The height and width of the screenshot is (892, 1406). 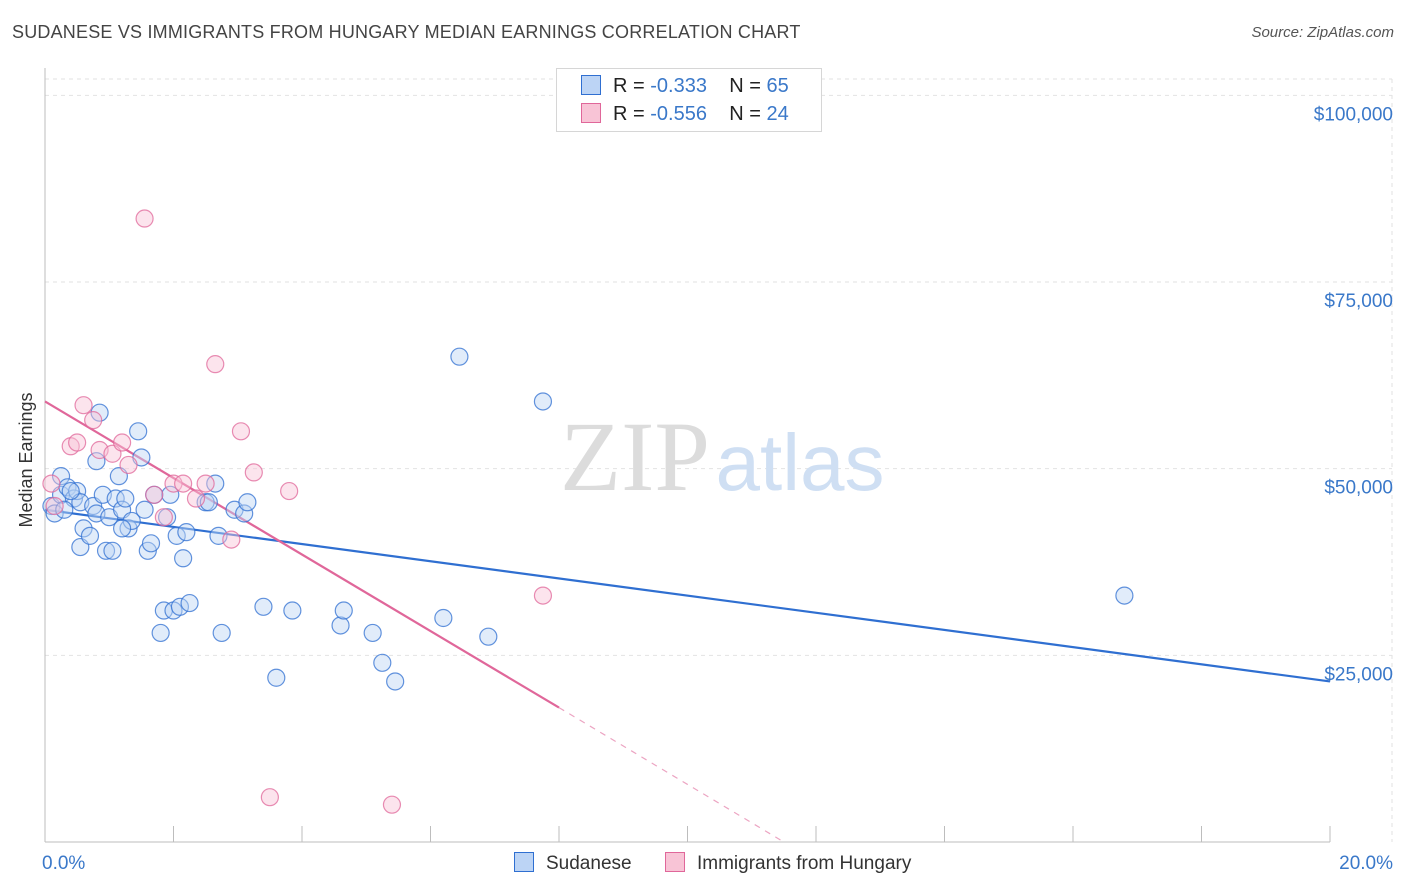 I want to click on series-swatch-blue, so click(x=524, y=862).